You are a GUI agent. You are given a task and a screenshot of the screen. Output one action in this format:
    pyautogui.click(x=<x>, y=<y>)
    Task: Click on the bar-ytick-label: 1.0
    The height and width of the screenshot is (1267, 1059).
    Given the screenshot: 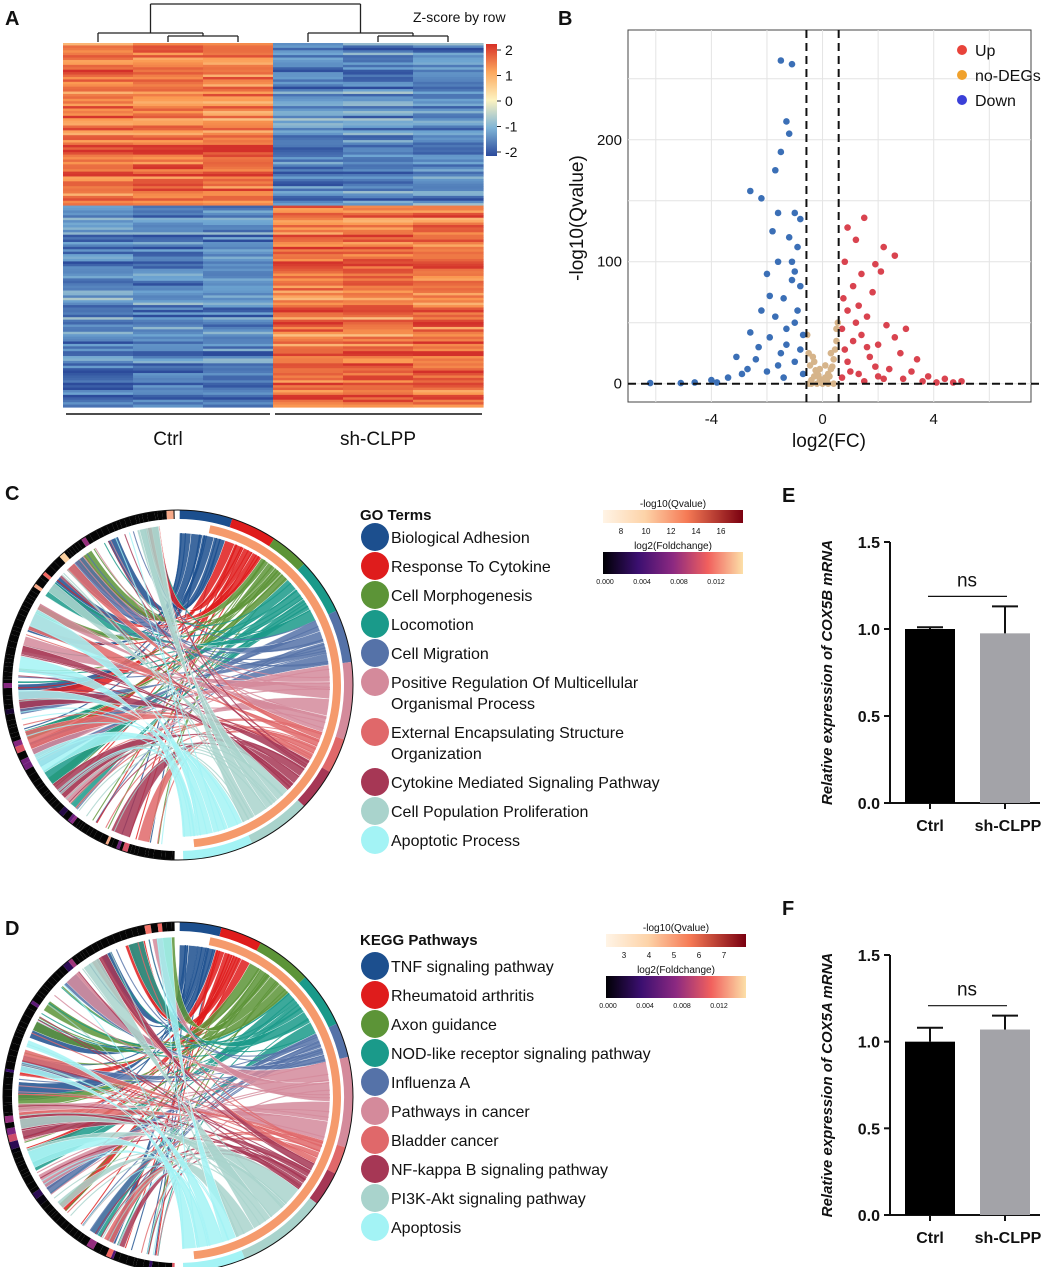 What is the action you would take?
    pyautogui.click(x=869, y=630)
    